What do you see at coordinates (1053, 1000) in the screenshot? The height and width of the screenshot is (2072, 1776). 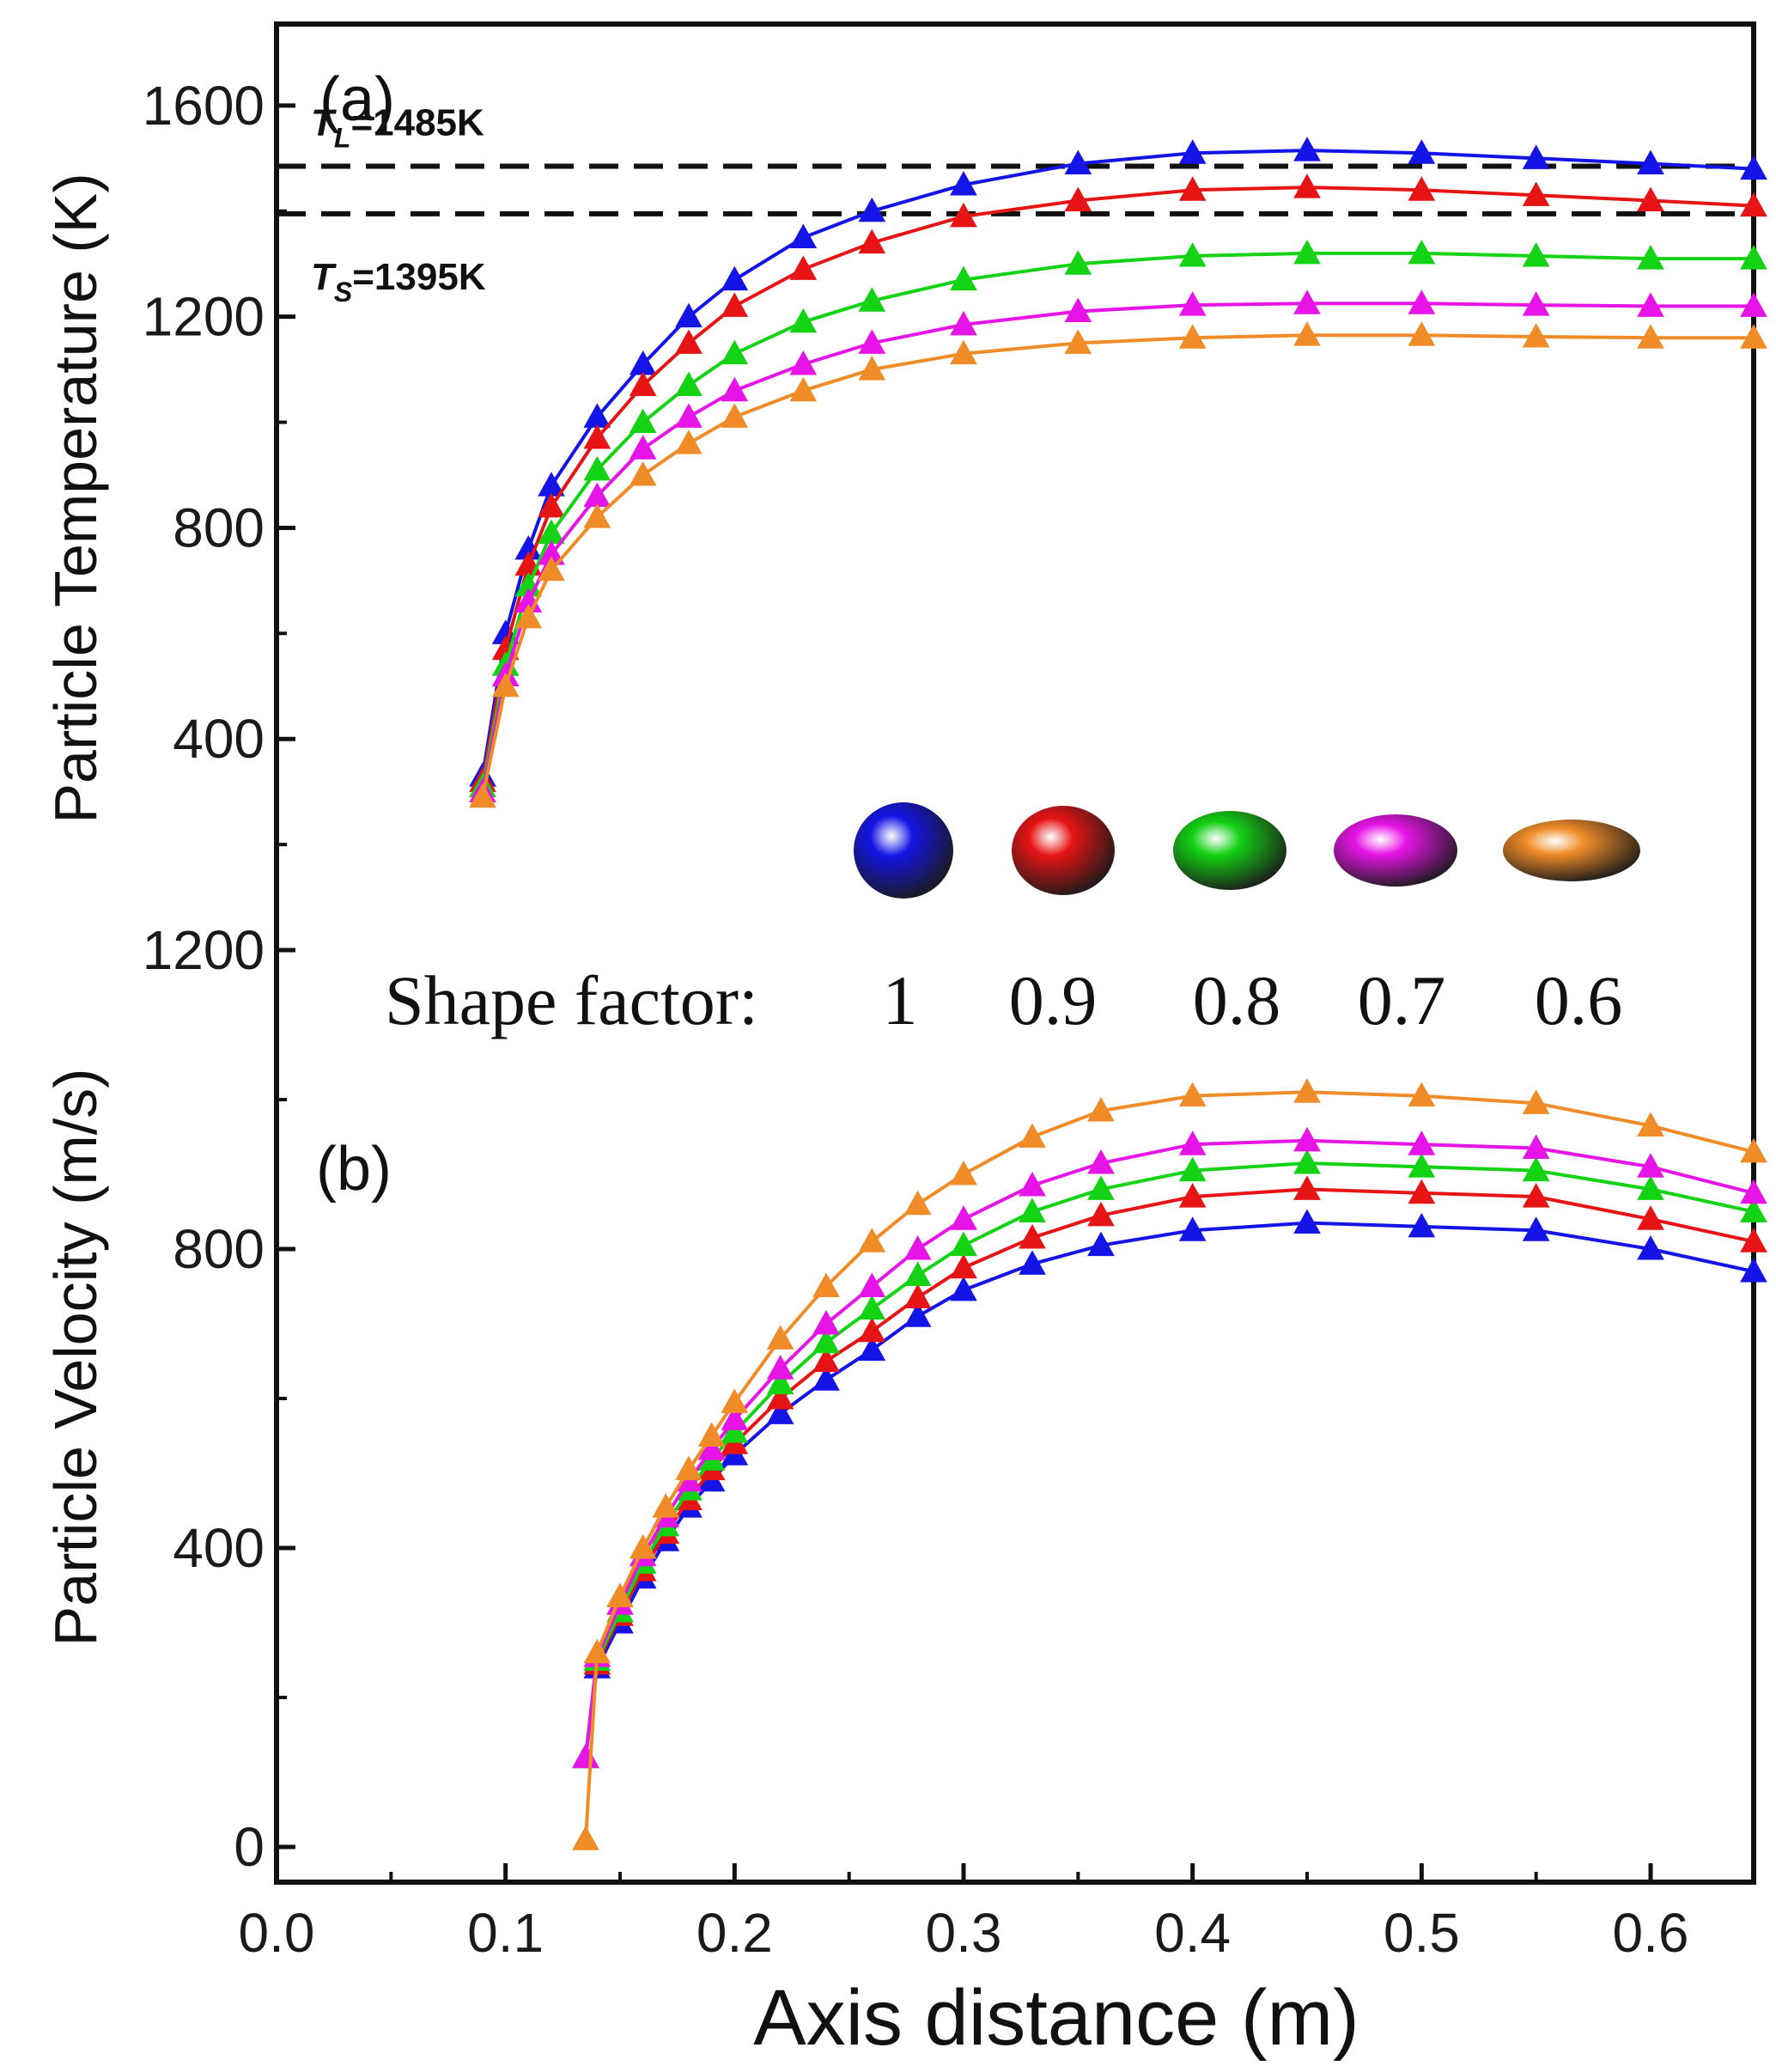 I see `legend-value-0.9: 0.9` at bounding box center [1053, 1000].